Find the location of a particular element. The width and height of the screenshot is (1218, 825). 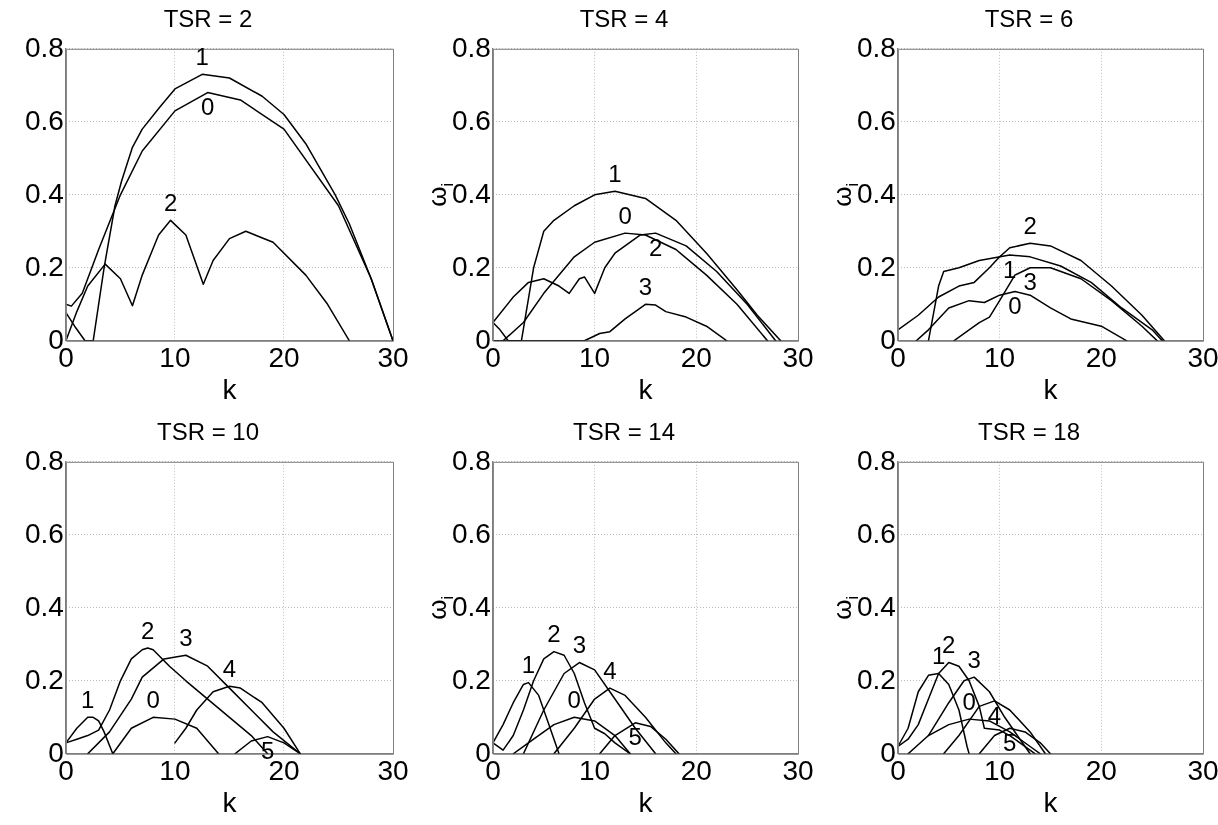

chart-title: TSR = 10 is located at coordinates (208, 432).